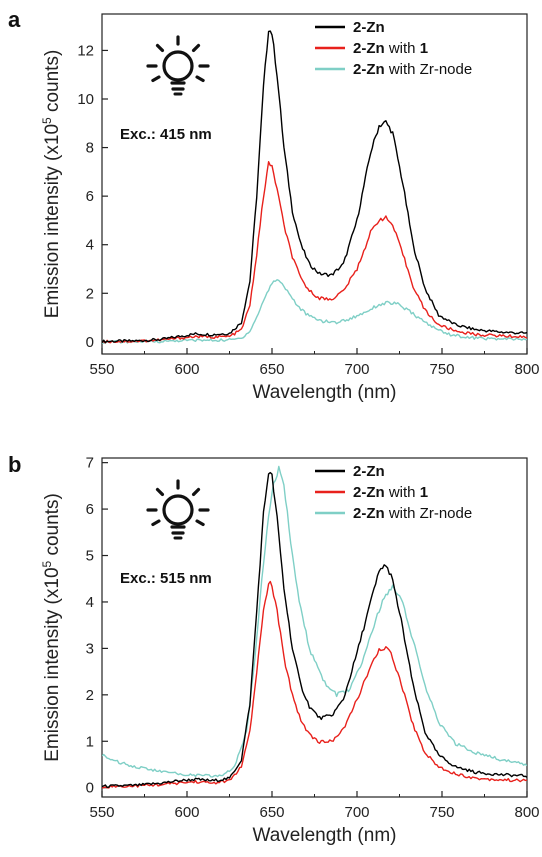 This screenshot has width=542, height=857. I want to click on series-line, so click(314, 311).